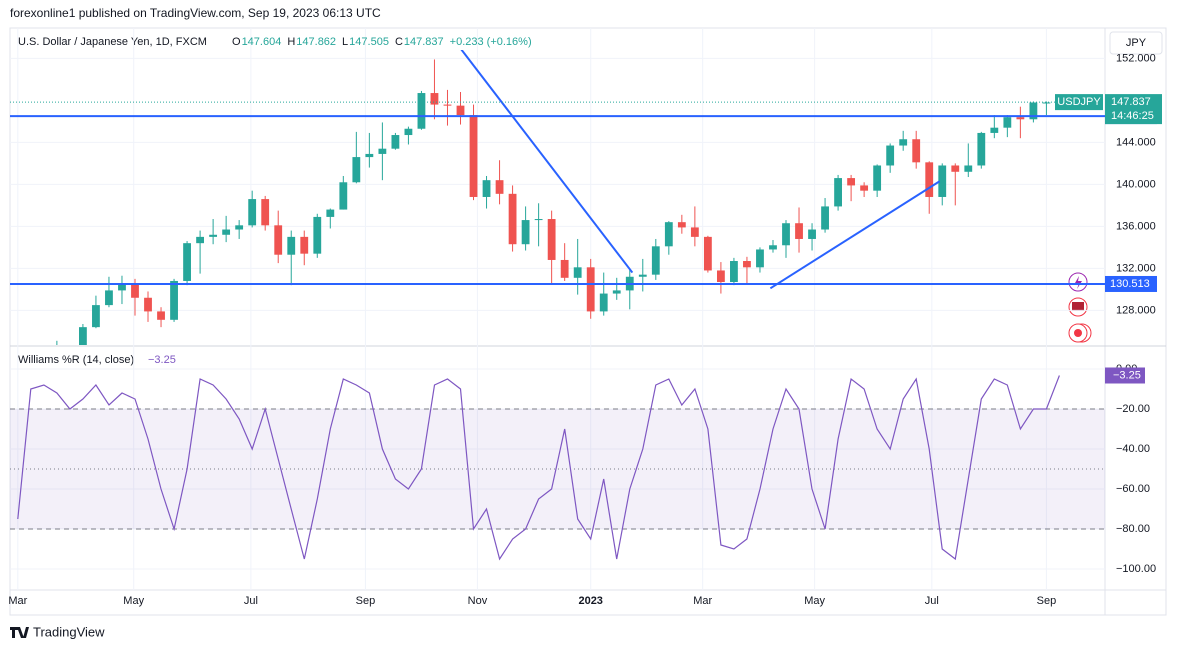 The height and width of the screenshot is (655, 1177). I want to click on indicator-label: −3.25, so click(1127, 375).